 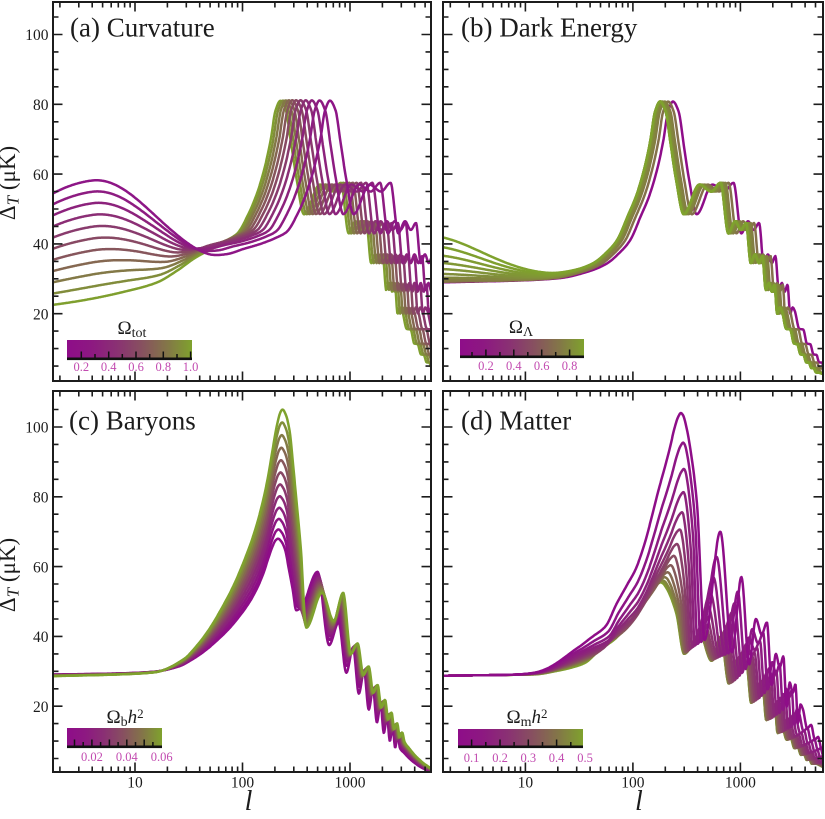 I want to click on svg-text: (c) Baryons, so click(x=132, y=421).